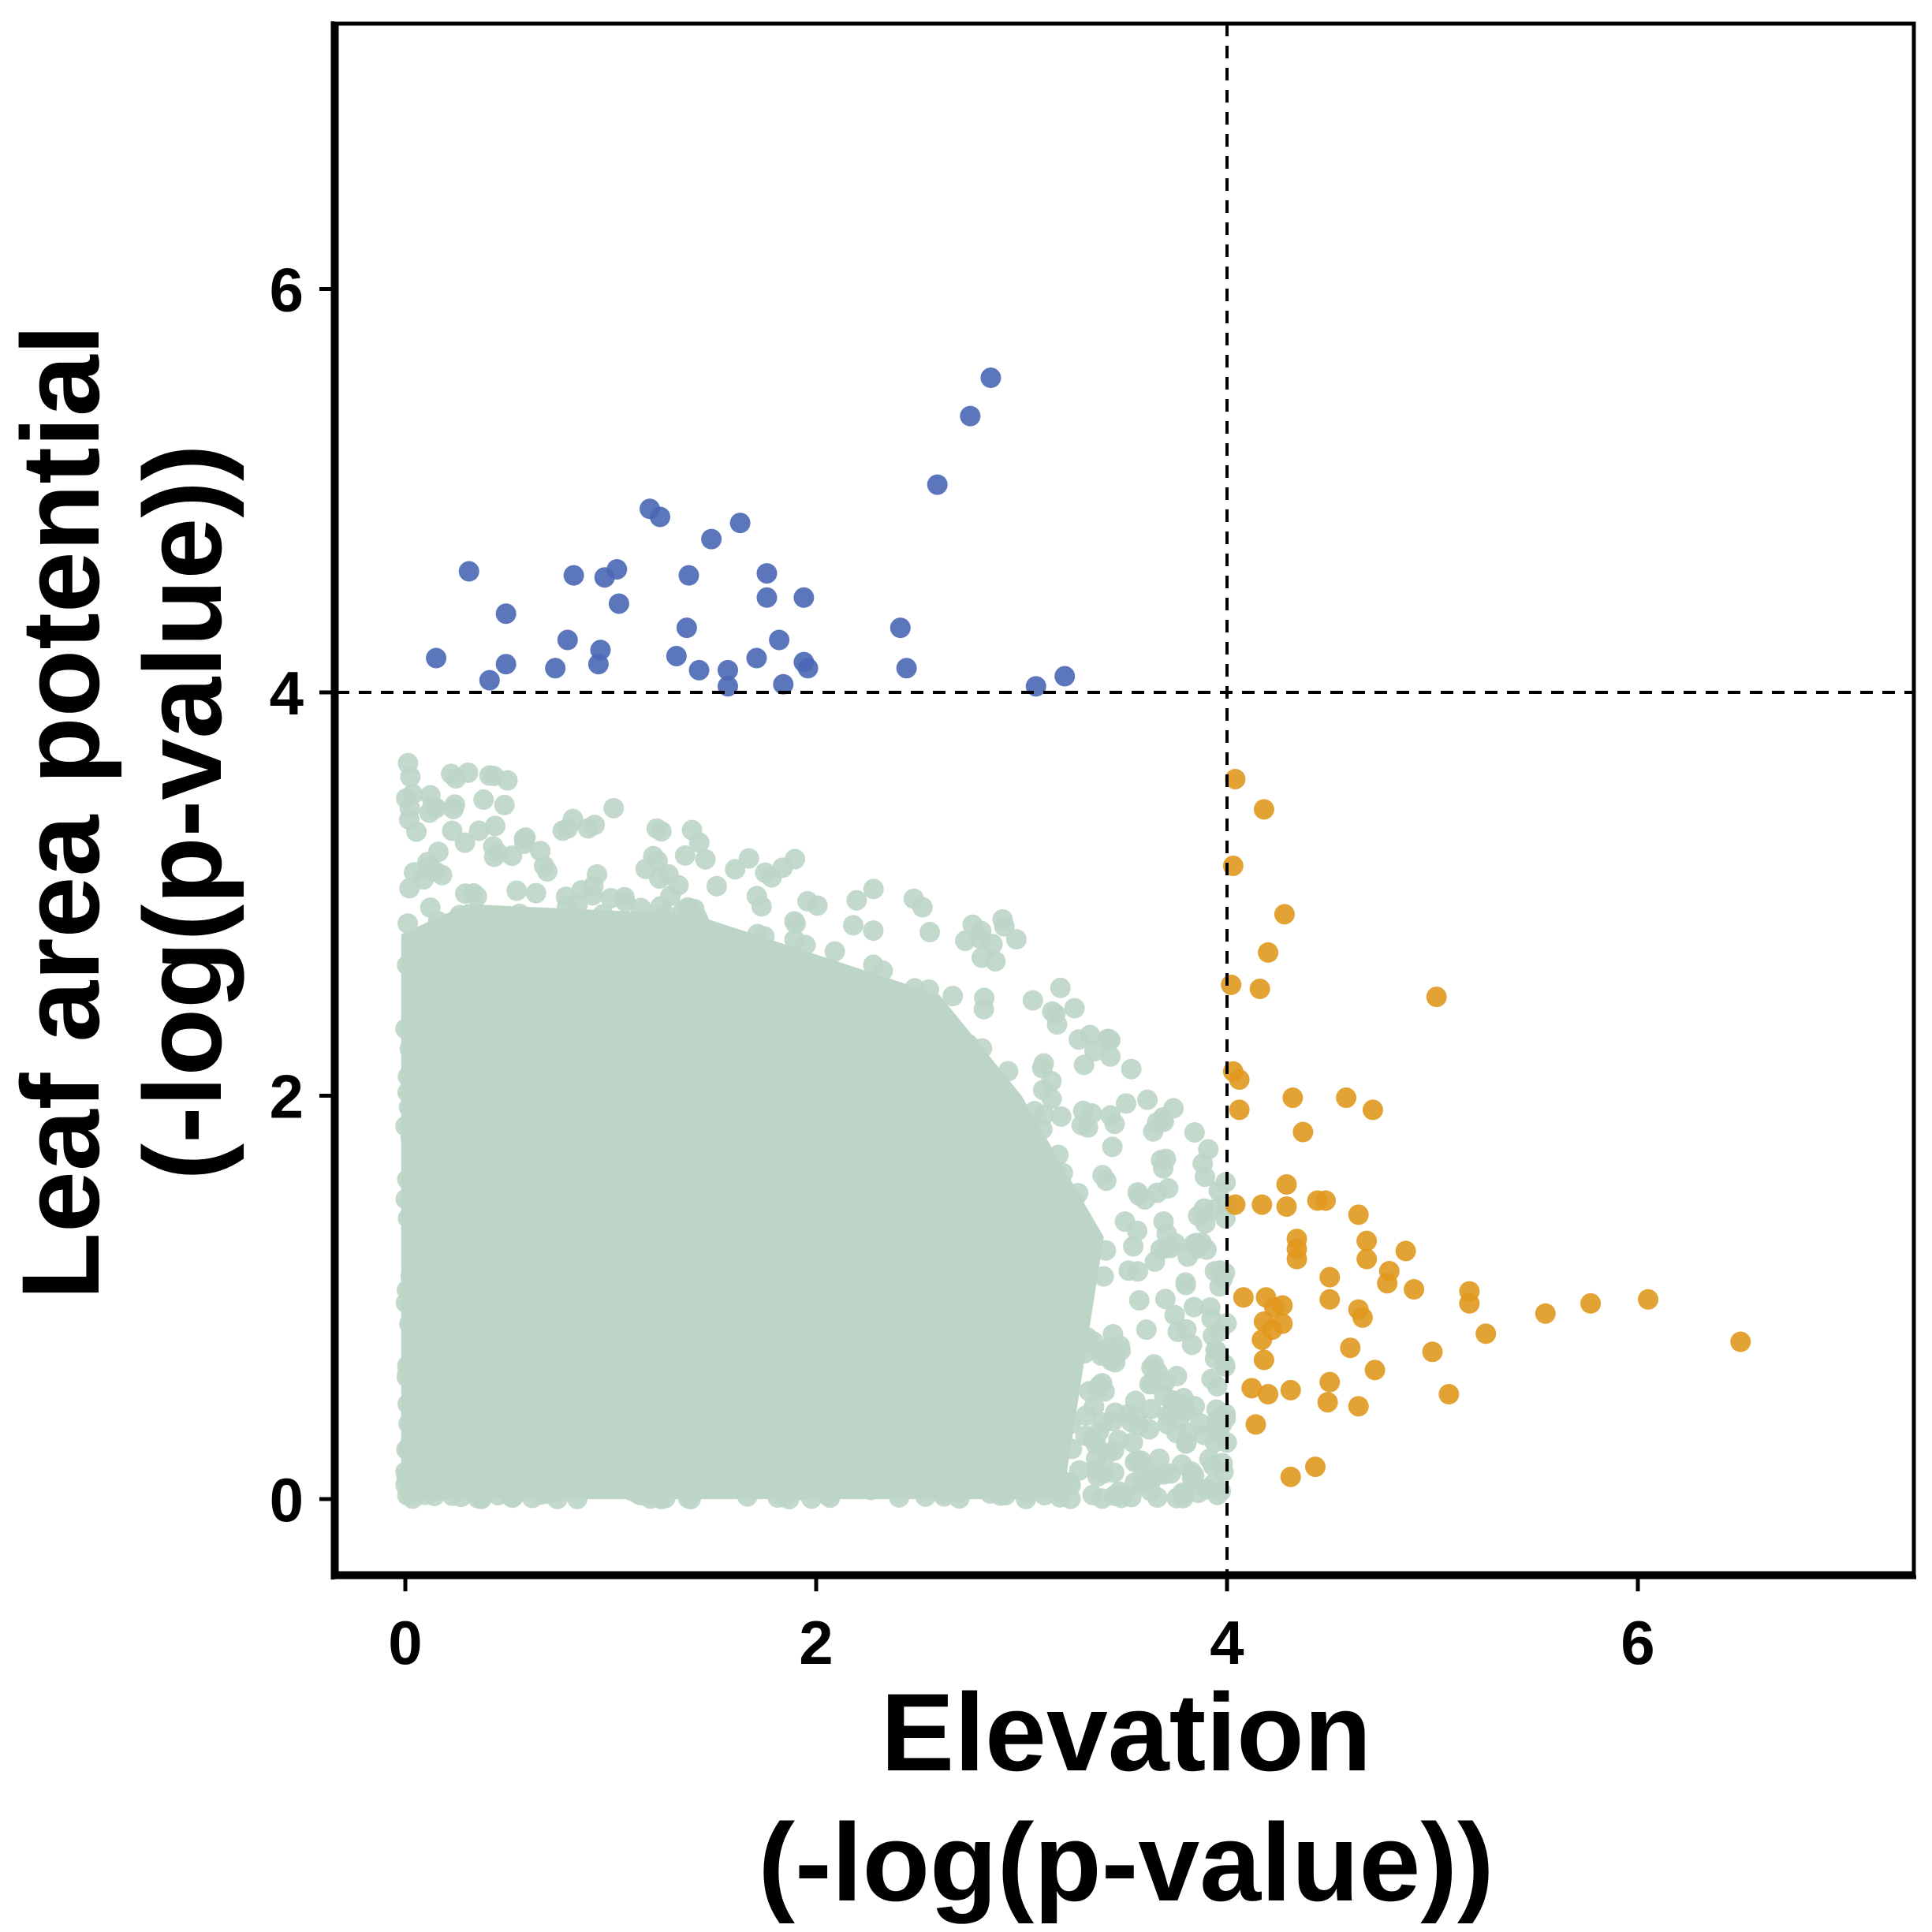  I want to click on y-tick-label: 0, so click(287, 1500).